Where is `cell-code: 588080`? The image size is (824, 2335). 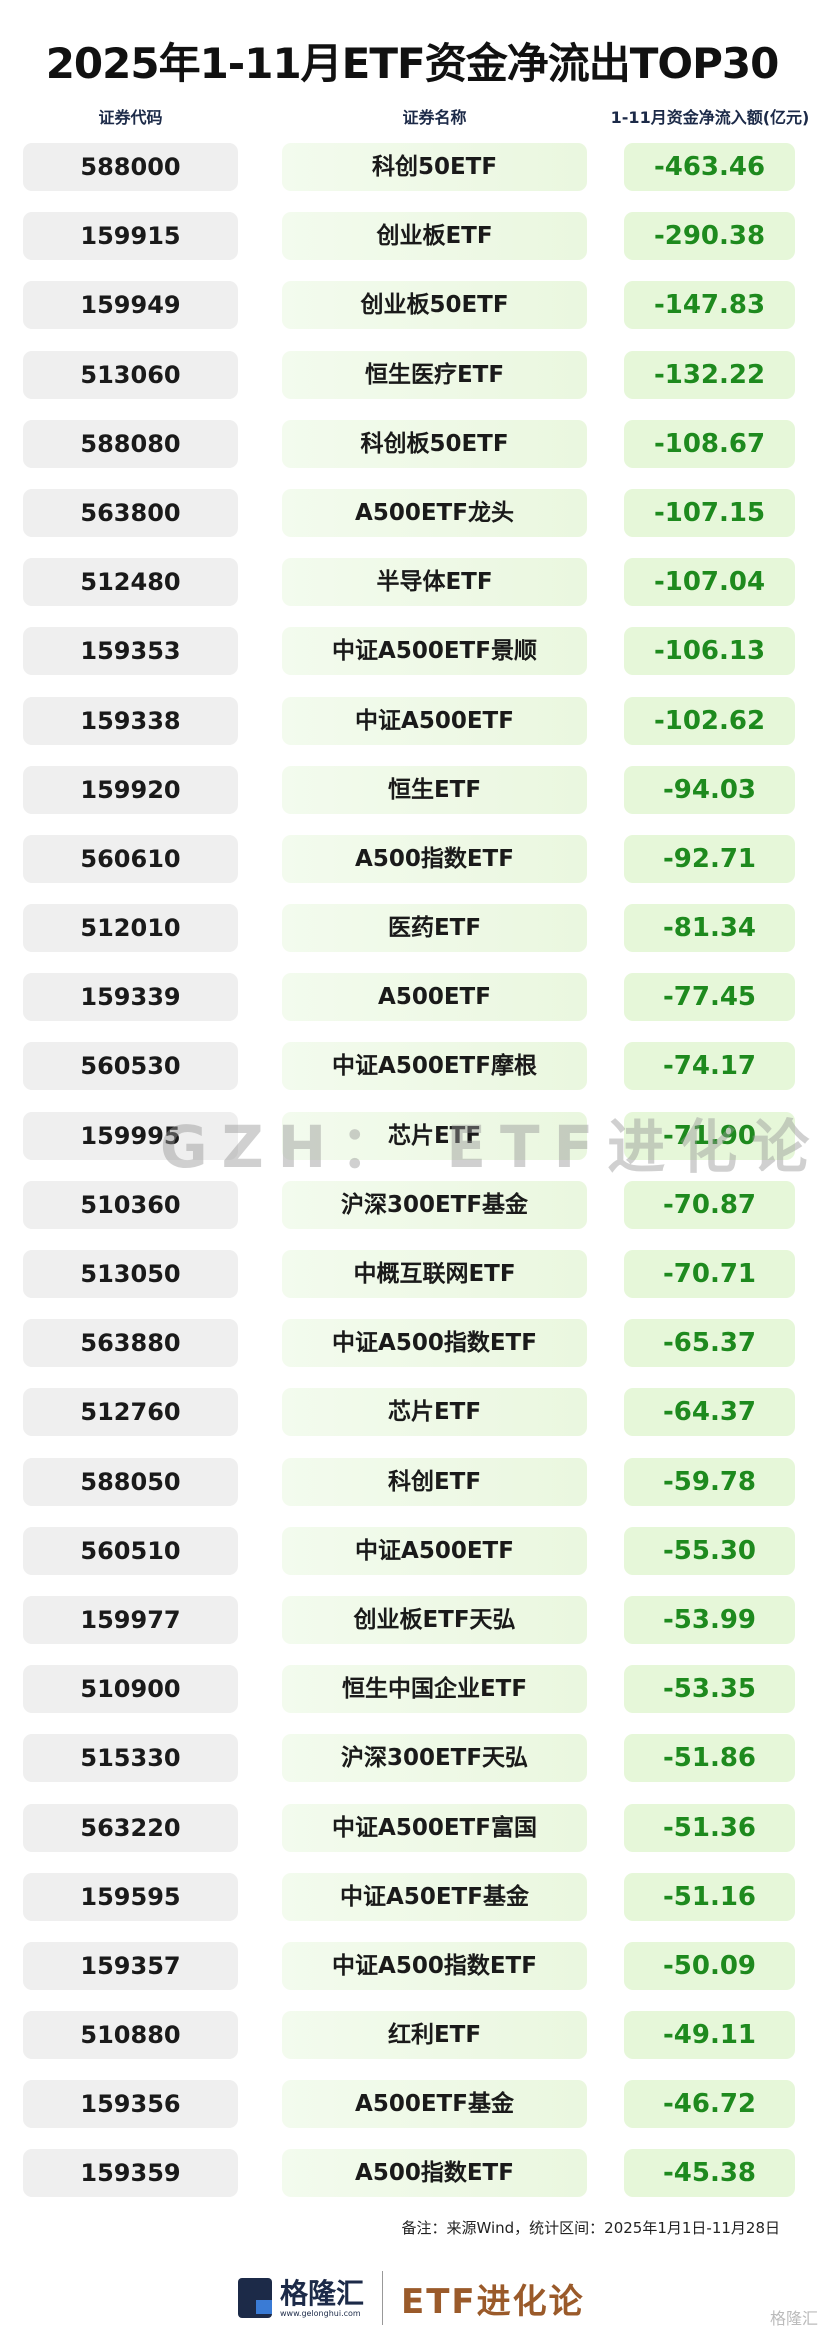
cell-code: 588080 is located at coordinates (130, 443).